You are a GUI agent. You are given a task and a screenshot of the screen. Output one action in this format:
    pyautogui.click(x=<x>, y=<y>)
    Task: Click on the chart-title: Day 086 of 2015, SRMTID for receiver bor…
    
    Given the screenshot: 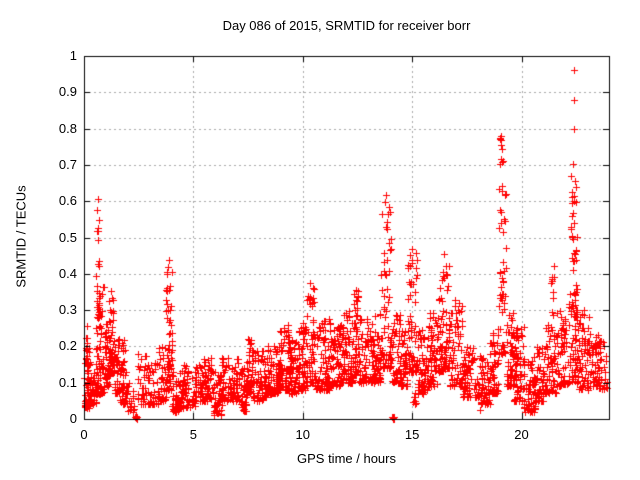 What is the action you would take?
    pyautogui.click(x=346, y=25)
    